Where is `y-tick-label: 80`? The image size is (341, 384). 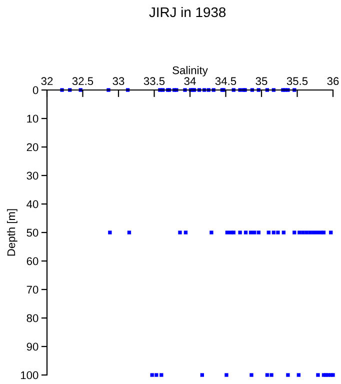
y-tick-label: 80 is located at coordinates (32, 318).